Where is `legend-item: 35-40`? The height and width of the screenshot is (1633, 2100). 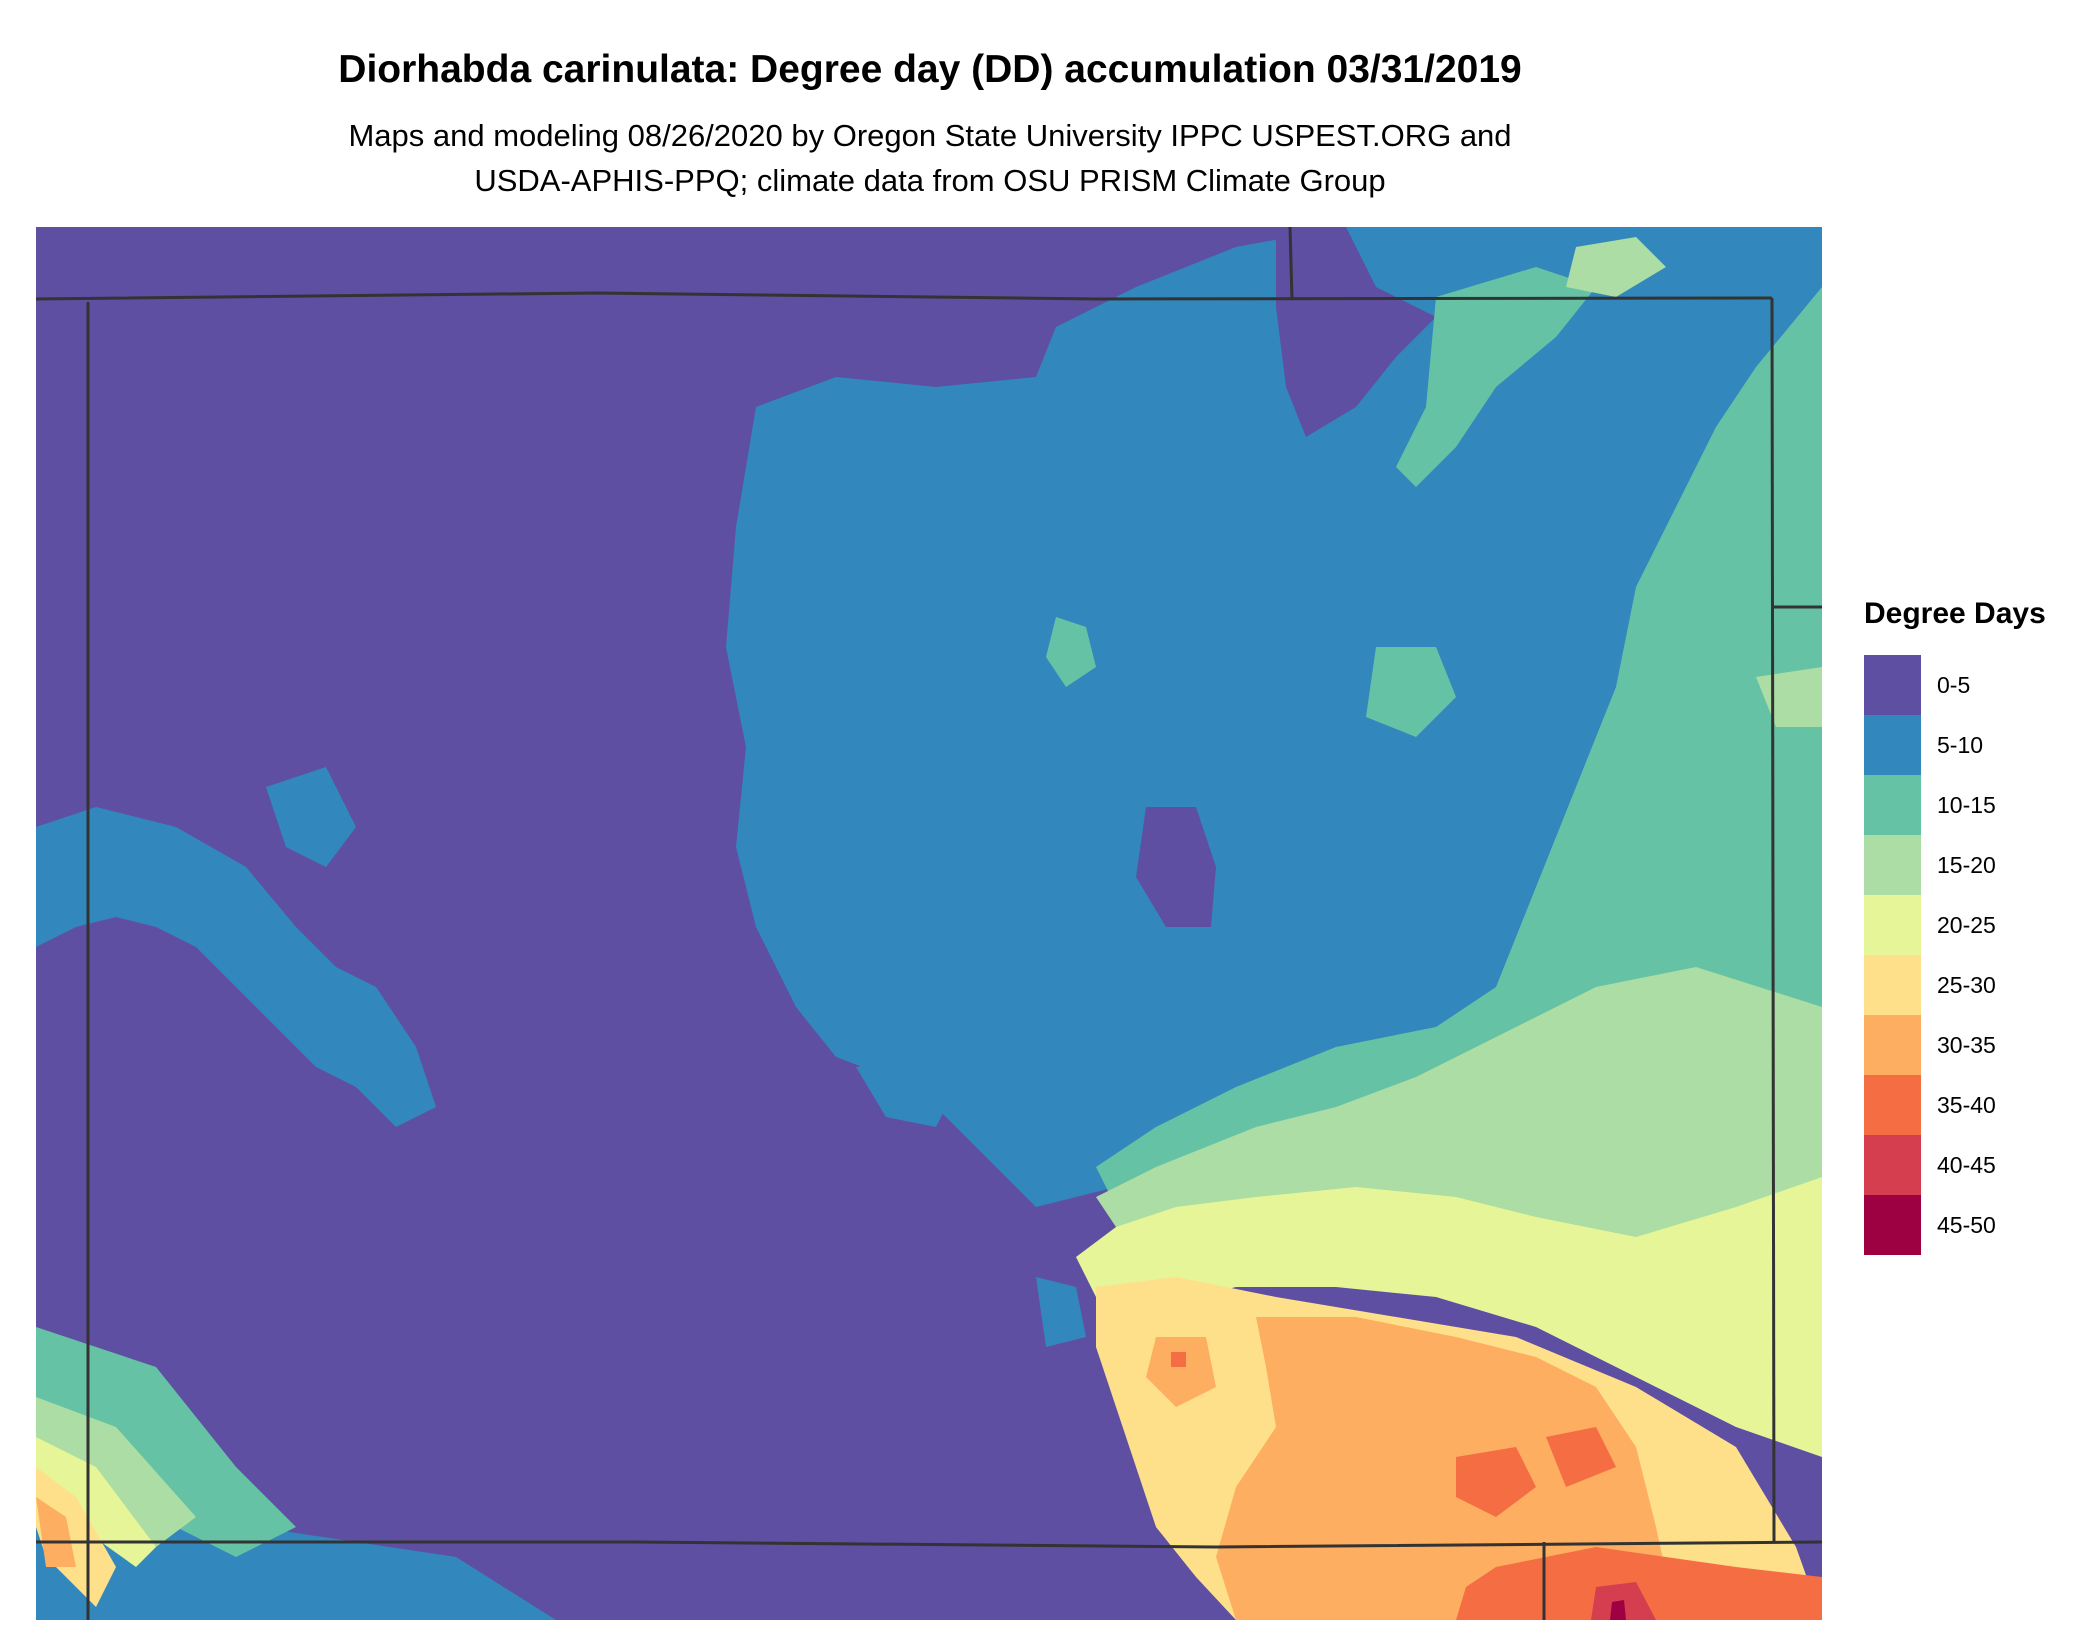 legend-item: 35-40 is located at coordinates (1955, 1105).